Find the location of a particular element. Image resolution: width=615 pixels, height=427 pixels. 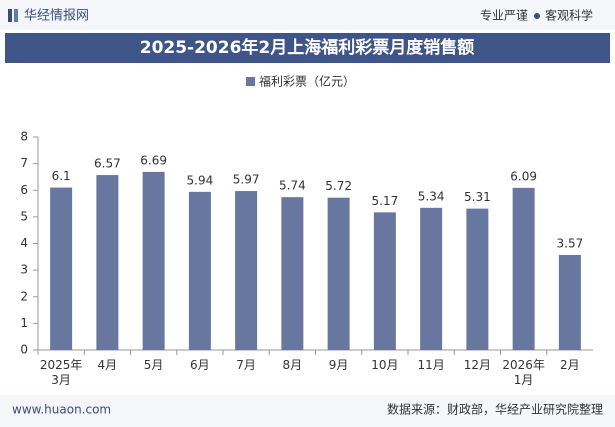

x-tick-label: 4月 is located at coordinates (107, 365).